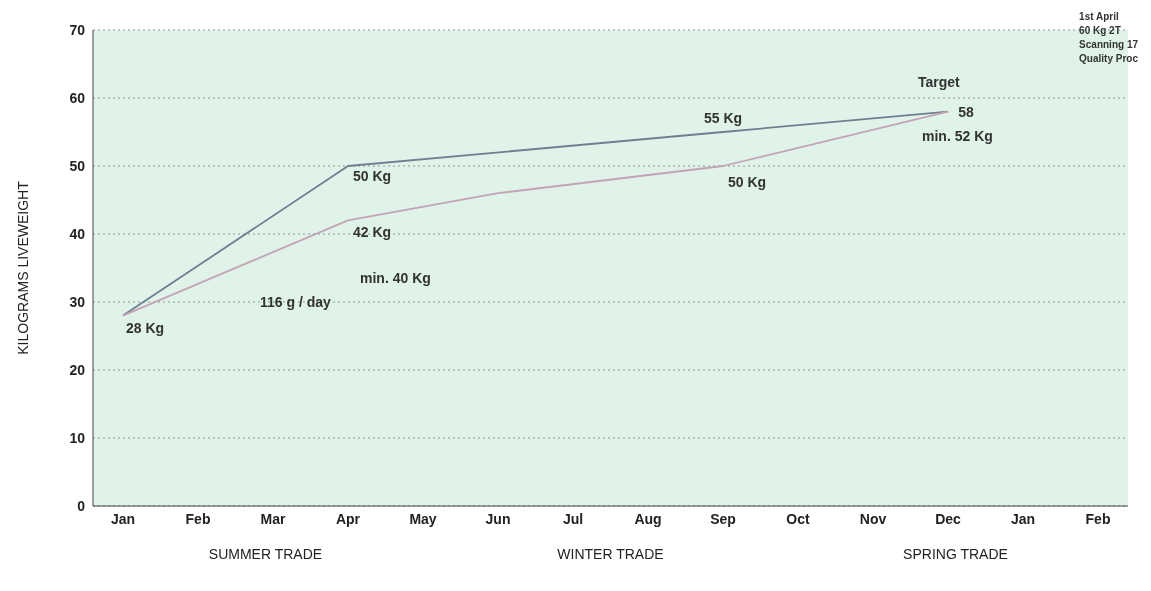 This screenshot has height=591, width=1151. Describe the element at coordinates (273, 518) in the screenshot. I see `x-tick-label: Mar` at that location.